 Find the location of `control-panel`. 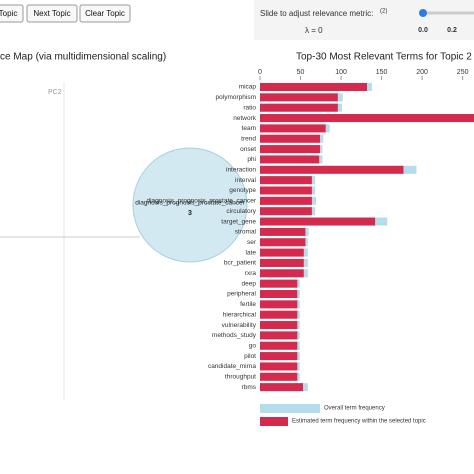

control-panel is located at coordinates (364, 20).